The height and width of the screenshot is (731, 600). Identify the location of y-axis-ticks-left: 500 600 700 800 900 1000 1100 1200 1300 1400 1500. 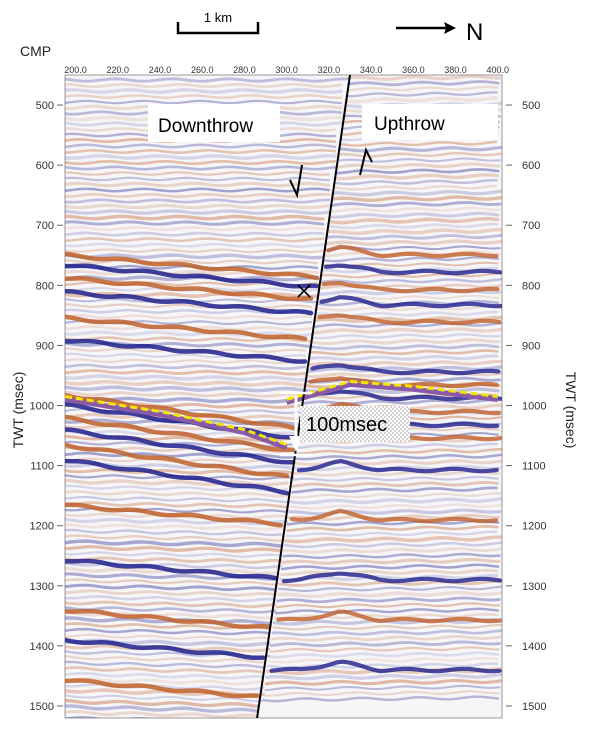
(46, 406).